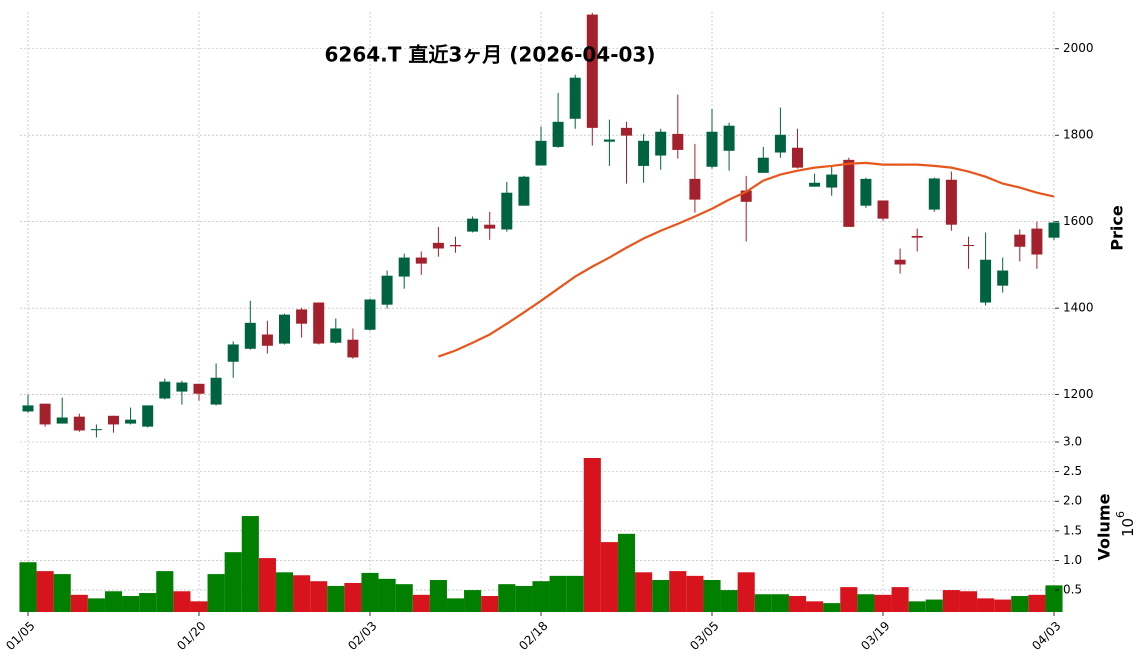 This screenshot has height=670, width=1148. Describe the element at coordinates (1078, 48) in the screenshot. I see `y-tick-label: 2000` at that location.